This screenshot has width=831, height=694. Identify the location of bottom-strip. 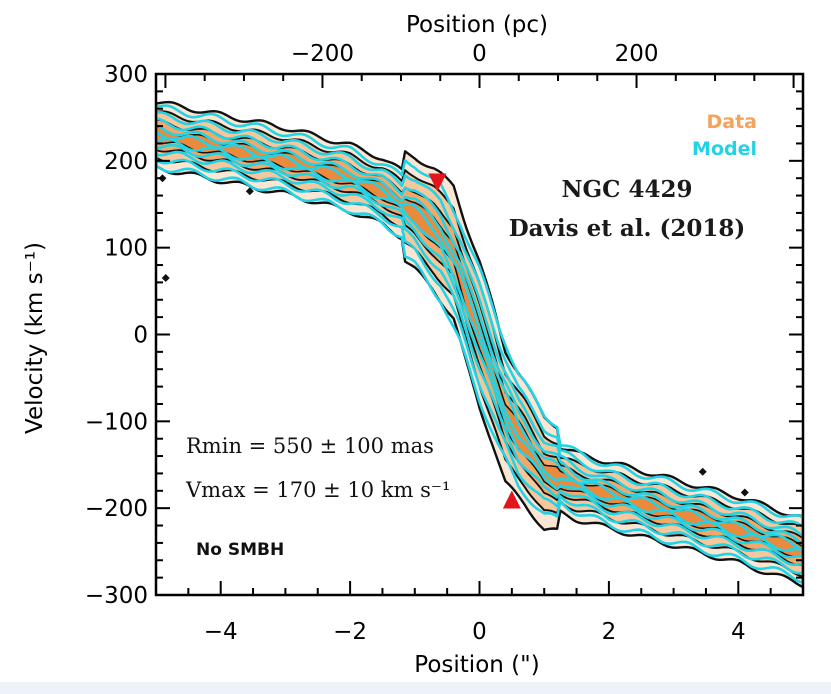
(415, 688).